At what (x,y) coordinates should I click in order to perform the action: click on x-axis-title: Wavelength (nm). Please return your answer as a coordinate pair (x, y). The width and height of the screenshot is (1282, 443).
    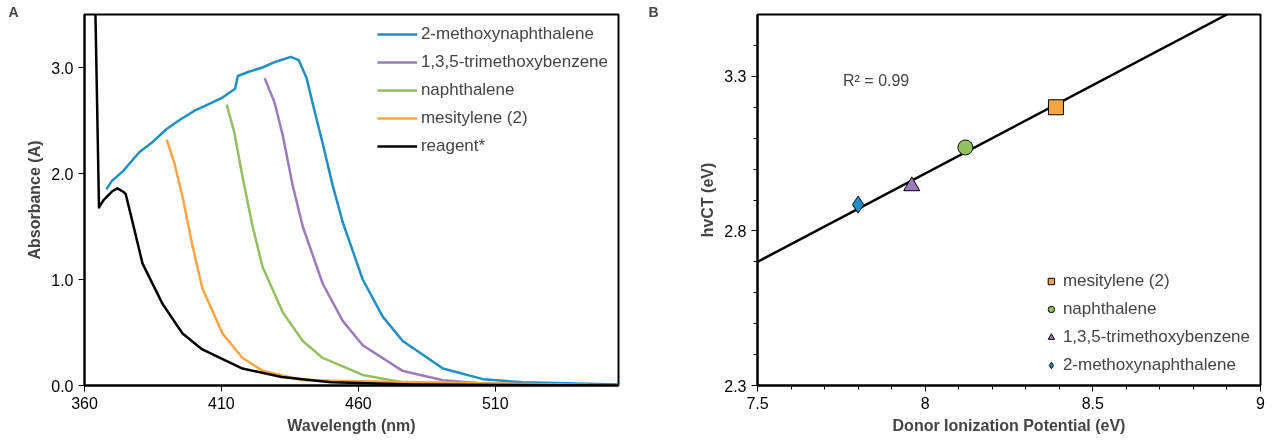
    Looking at the image, I should click on (351, 425).